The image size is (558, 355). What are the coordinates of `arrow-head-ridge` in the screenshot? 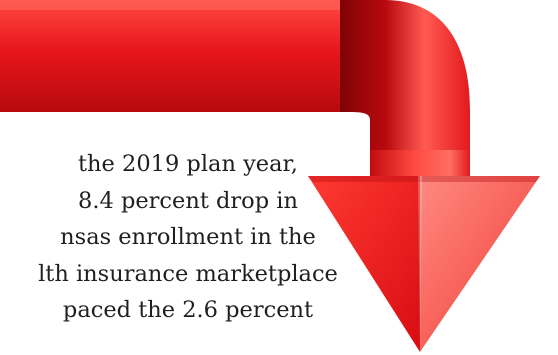 It's located at (420, 264).